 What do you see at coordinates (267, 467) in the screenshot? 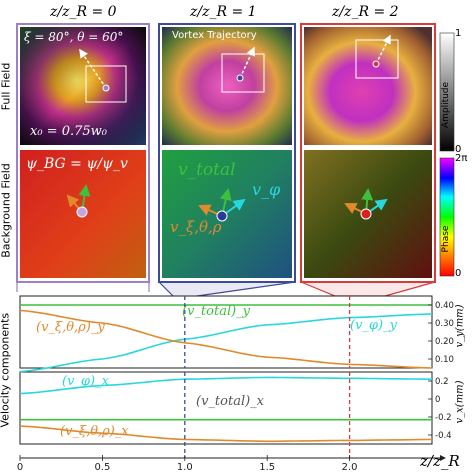
I see `xtick-label-3: 1.5` at bounding box center [267, 467].